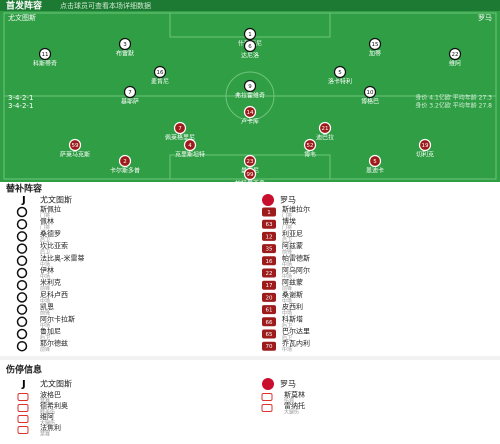  Describe the element at coordinates (24, 189) in the screenshot. I see `subs-title: 替补阵容` at that location.